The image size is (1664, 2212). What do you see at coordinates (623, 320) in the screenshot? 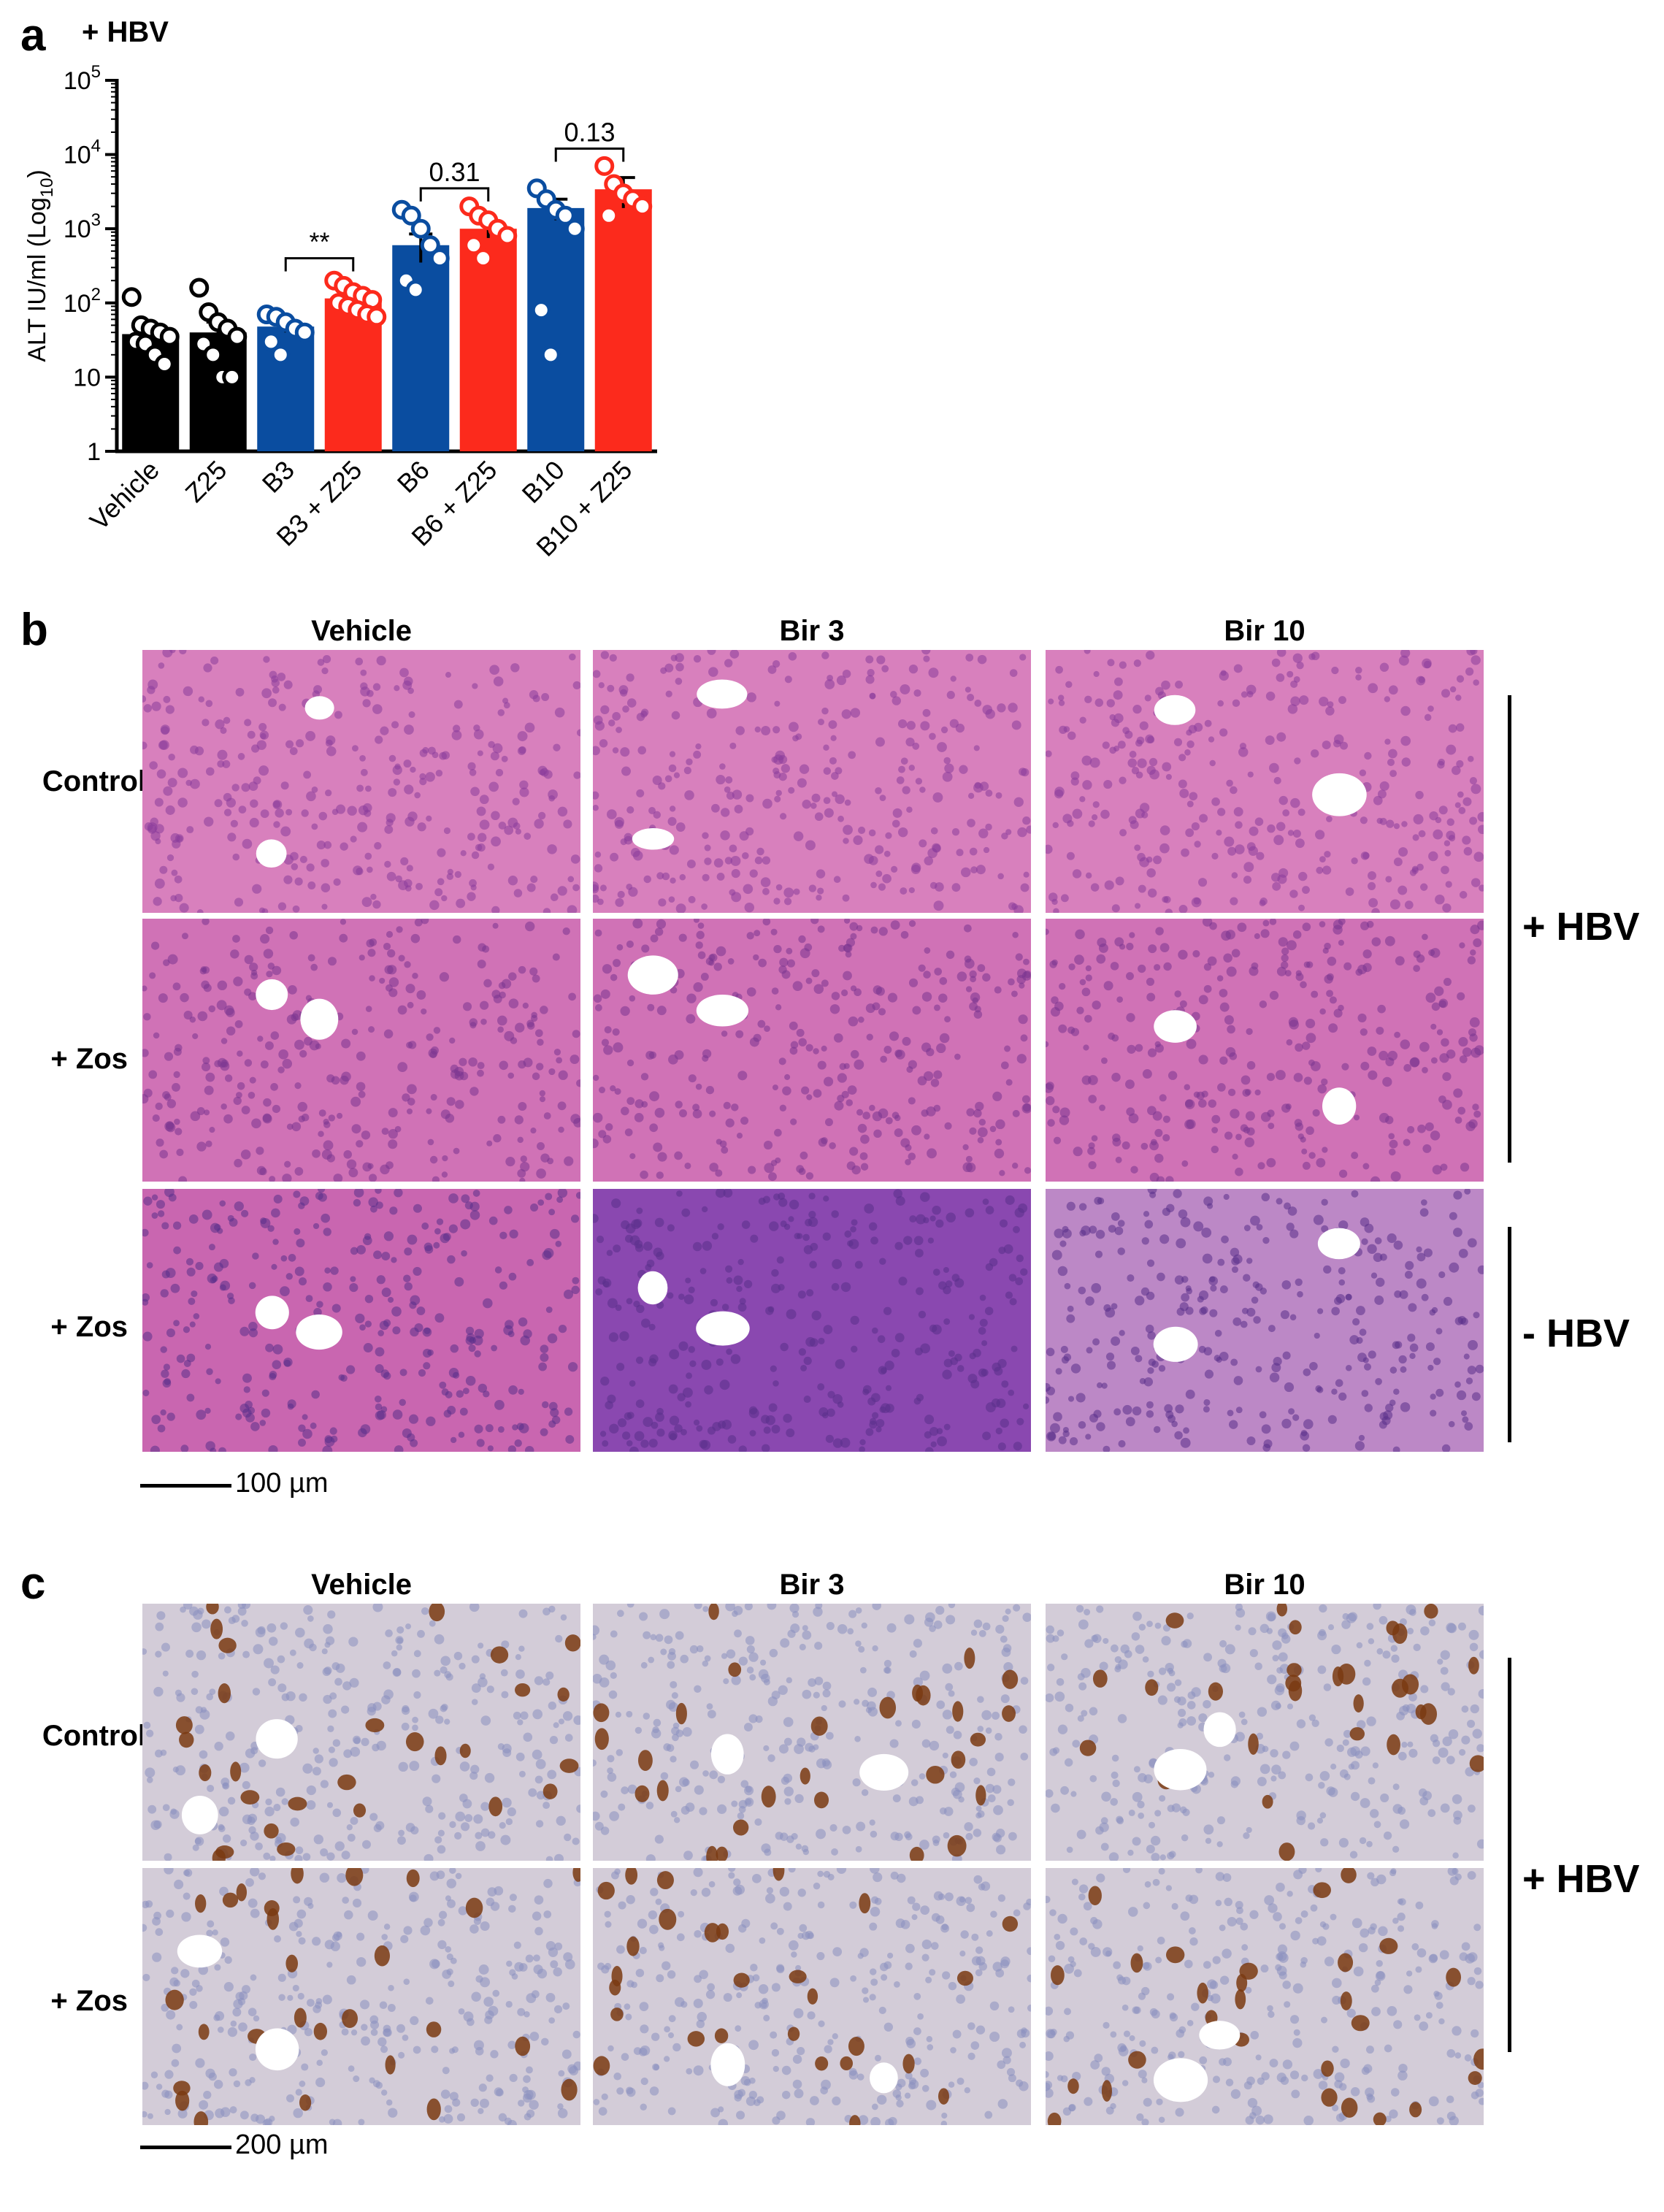
I see `bar` at bounding box center [623, 320].